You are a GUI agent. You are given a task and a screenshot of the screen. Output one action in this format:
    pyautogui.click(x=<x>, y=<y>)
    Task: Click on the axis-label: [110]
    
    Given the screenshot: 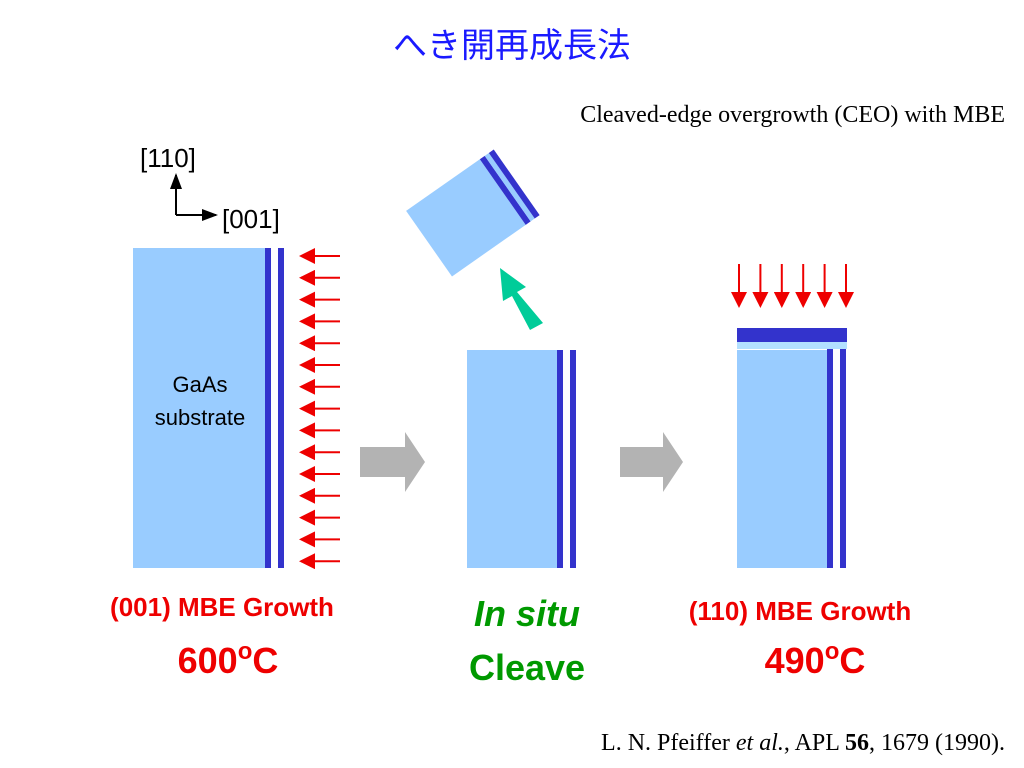 What is the action you would take?
    pyautogui.click(x=168, y=158)
    